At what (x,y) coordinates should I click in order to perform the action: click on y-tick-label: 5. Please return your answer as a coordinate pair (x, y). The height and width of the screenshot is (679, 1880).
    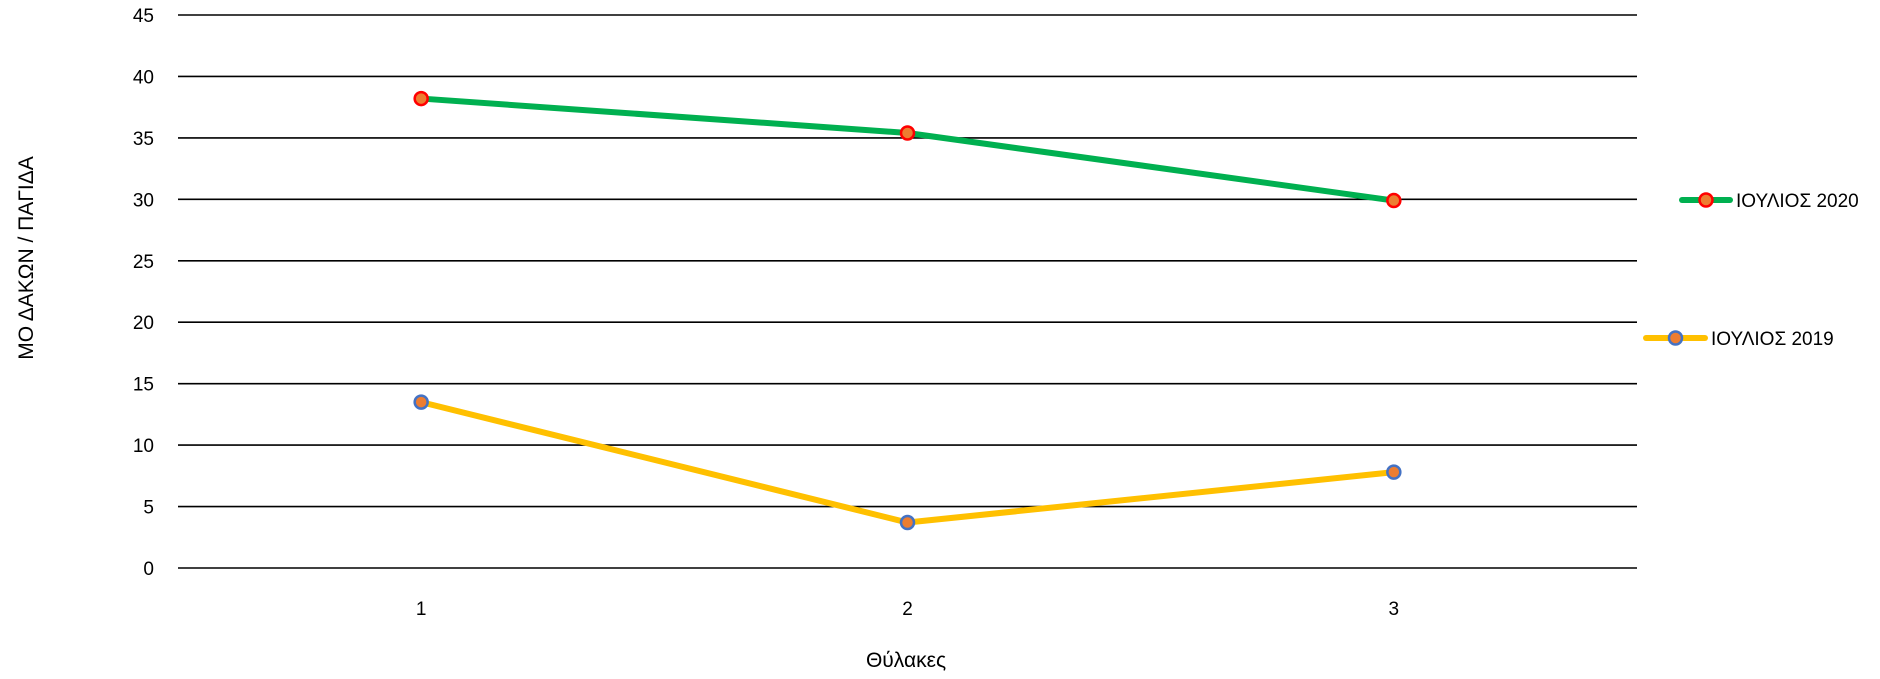
    Looking at the image, I should click on (148, 508).